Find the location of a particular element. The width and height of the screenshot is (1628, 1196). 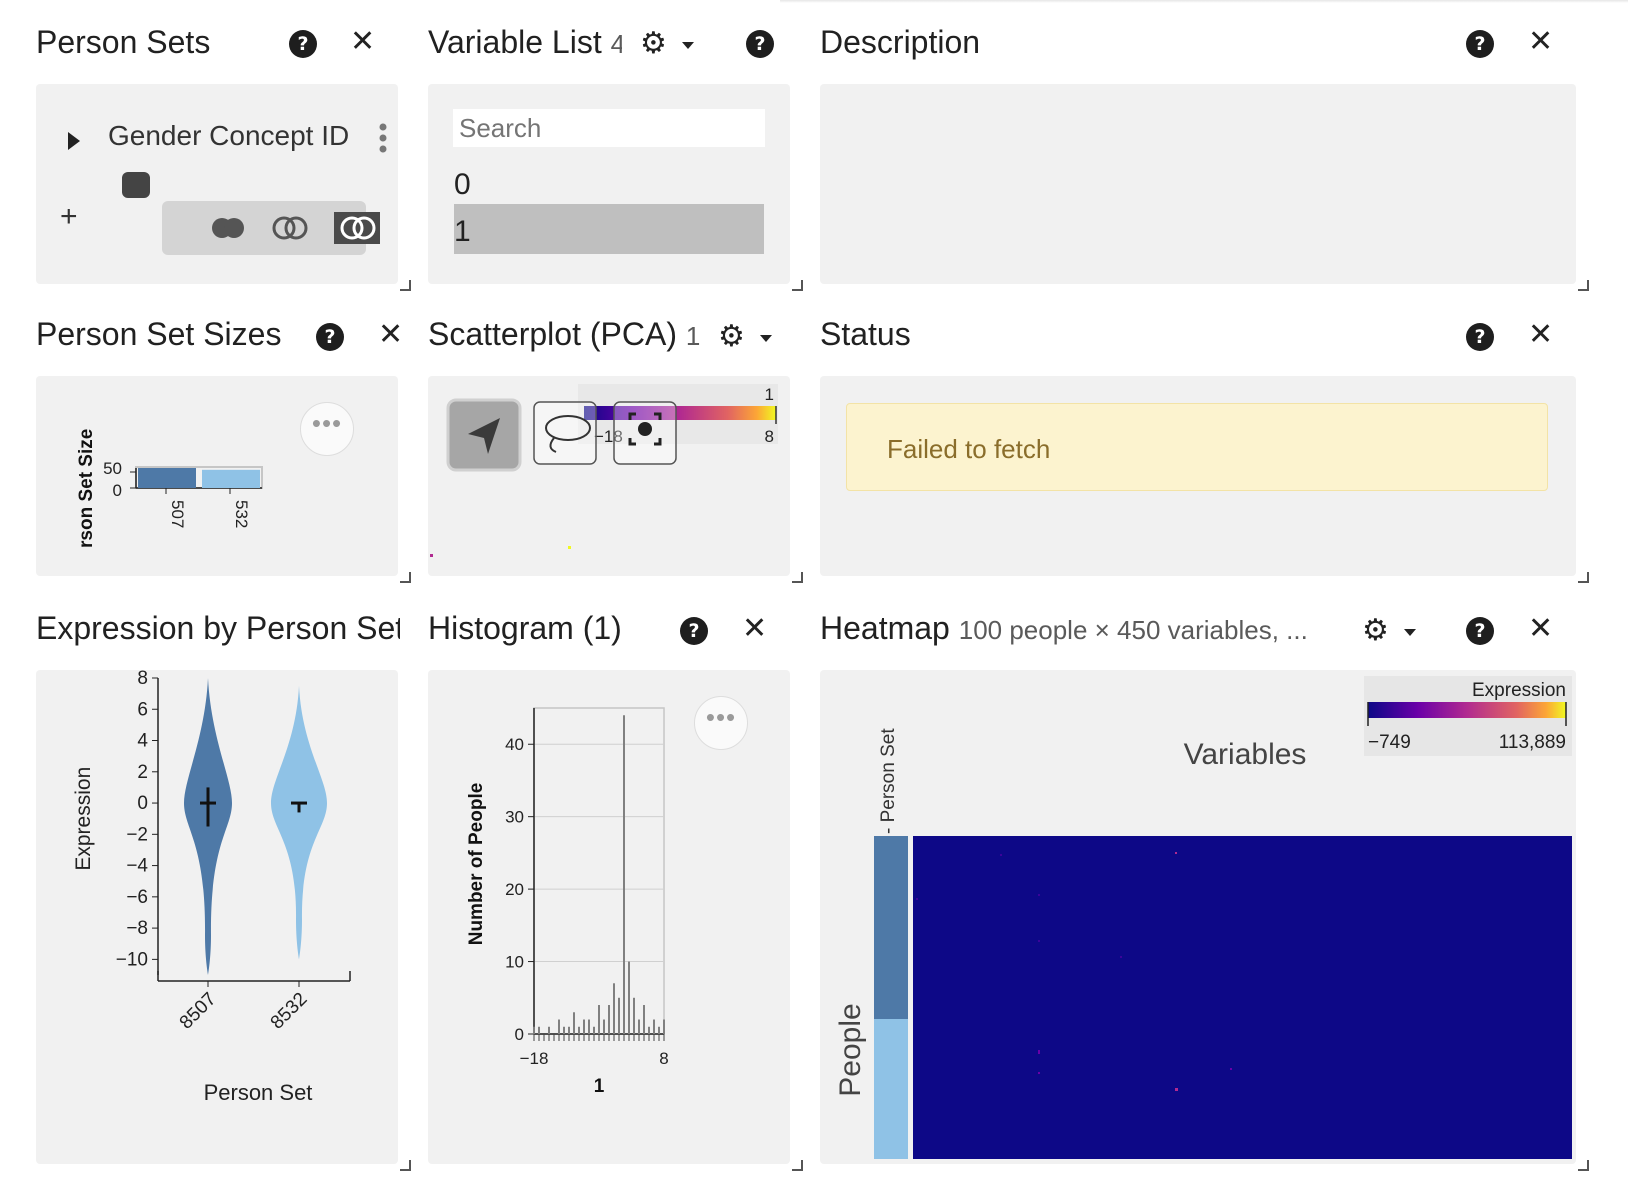

status-alert: Failed to fetch is located at coordinates (1197, 447).